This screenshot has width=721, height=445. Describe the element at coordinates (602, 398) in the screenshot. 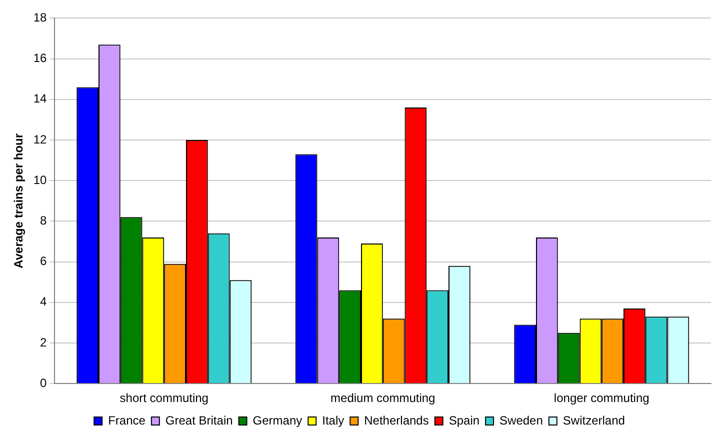

I see `x-tick-label: longer commuting` at that location.